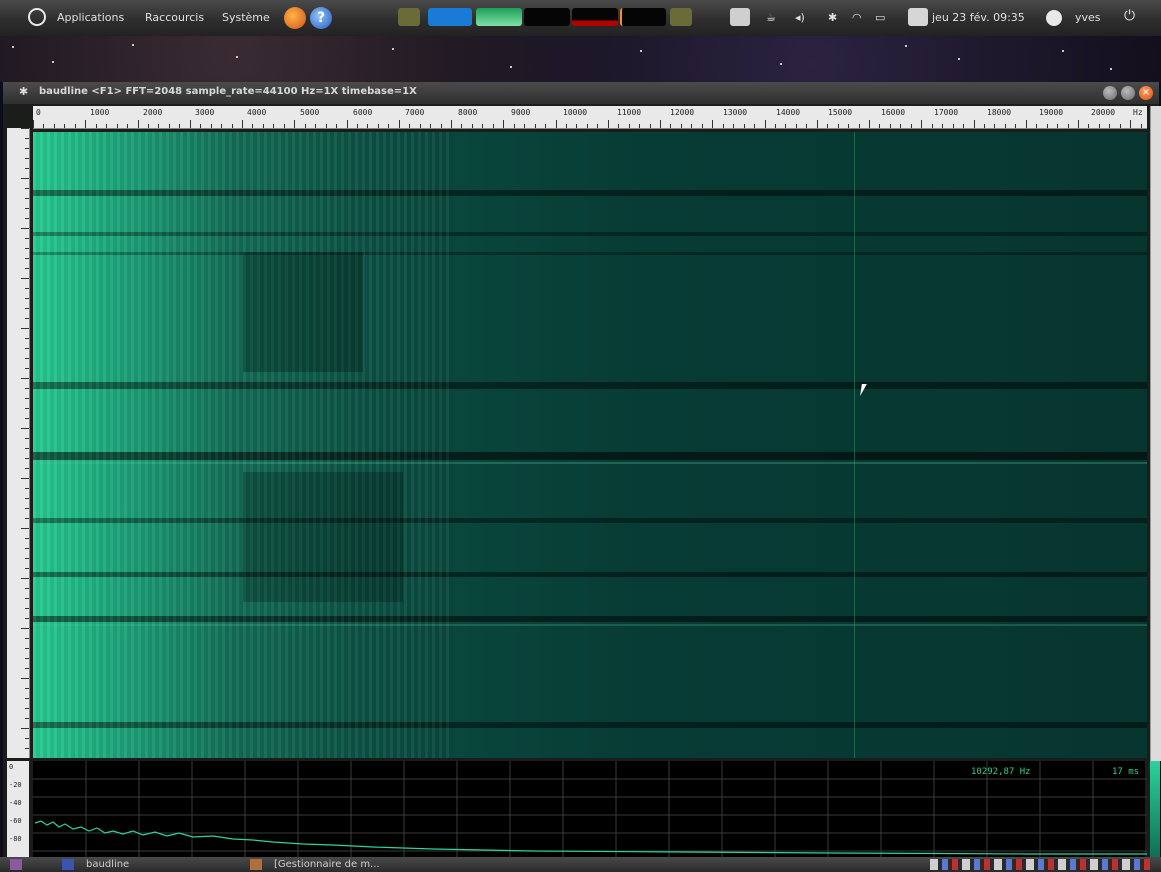  What do you see at coordinates (978, 17) in the screenshot?
I see `clock: jeu 23 fév. 09:35` at bounding box center [978, 17].